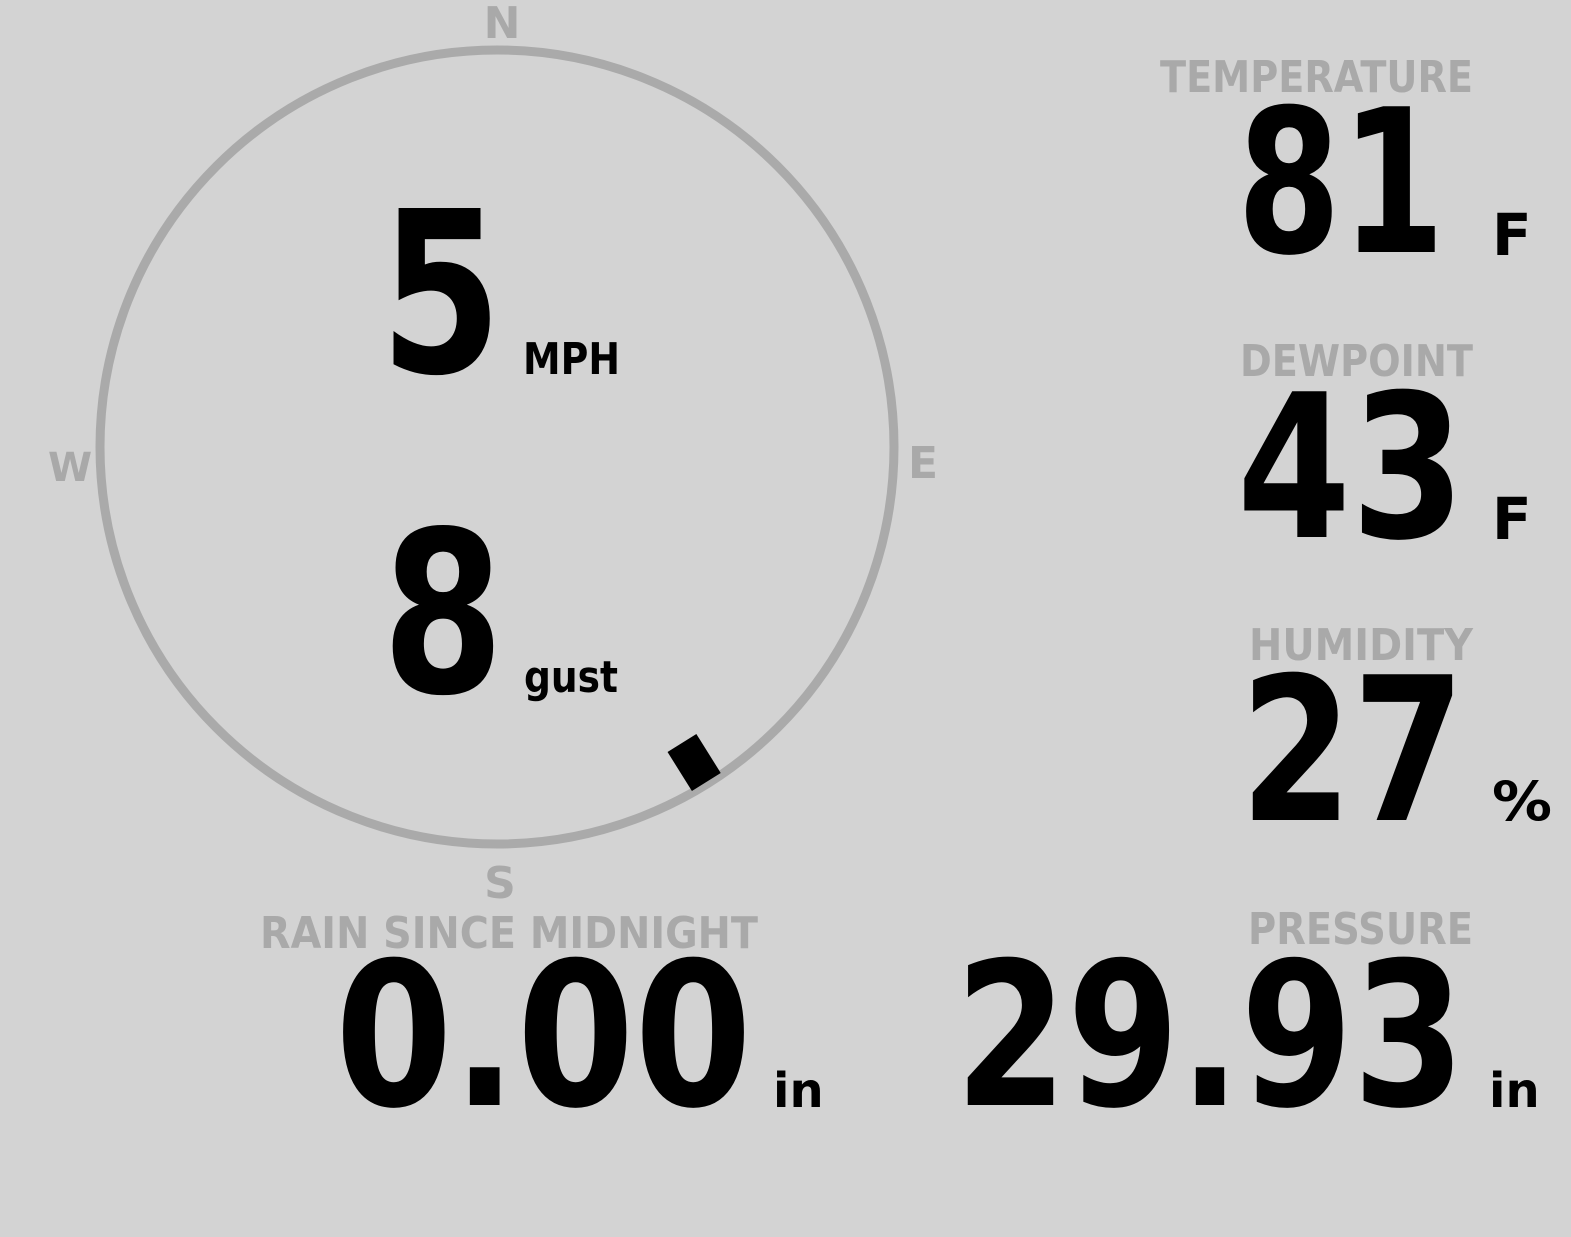 This screenshot has height=1237, width=1571. Describe the element at coordinates (1316, 77) in the screenshot. I see `temperature-label: TEMPERATURE` at that location.